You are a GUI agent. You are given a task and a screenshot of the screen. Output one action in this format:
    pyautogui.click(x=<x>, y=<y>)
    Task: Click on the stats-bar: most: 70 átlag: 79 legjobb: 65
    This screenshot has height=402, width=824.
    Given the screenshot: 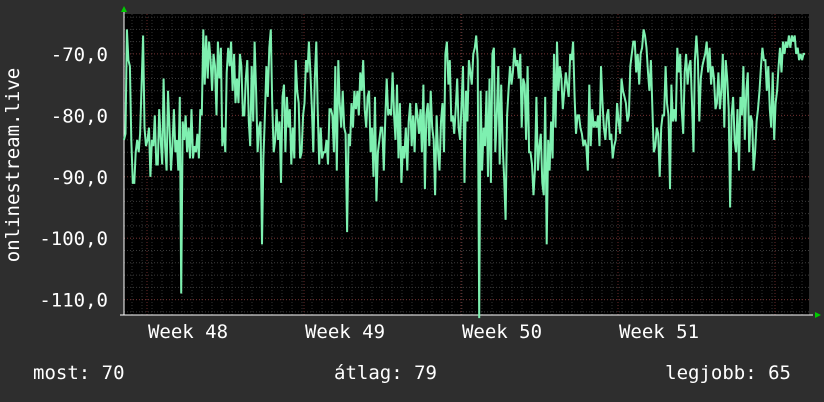 What is the action you would take?
    pyautogui.click(x=412, y=375)
    